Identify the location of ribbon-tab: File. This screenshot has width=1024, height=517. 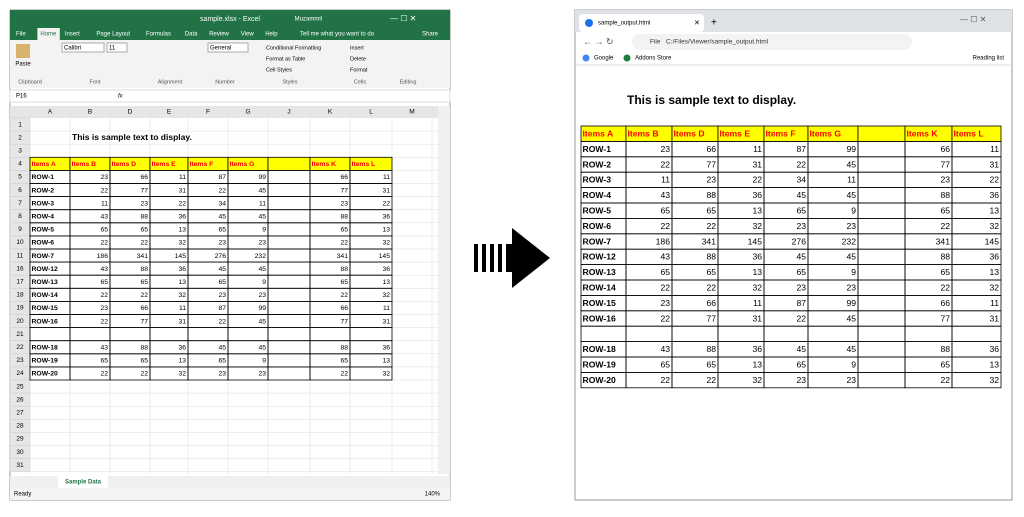
(21, 35).